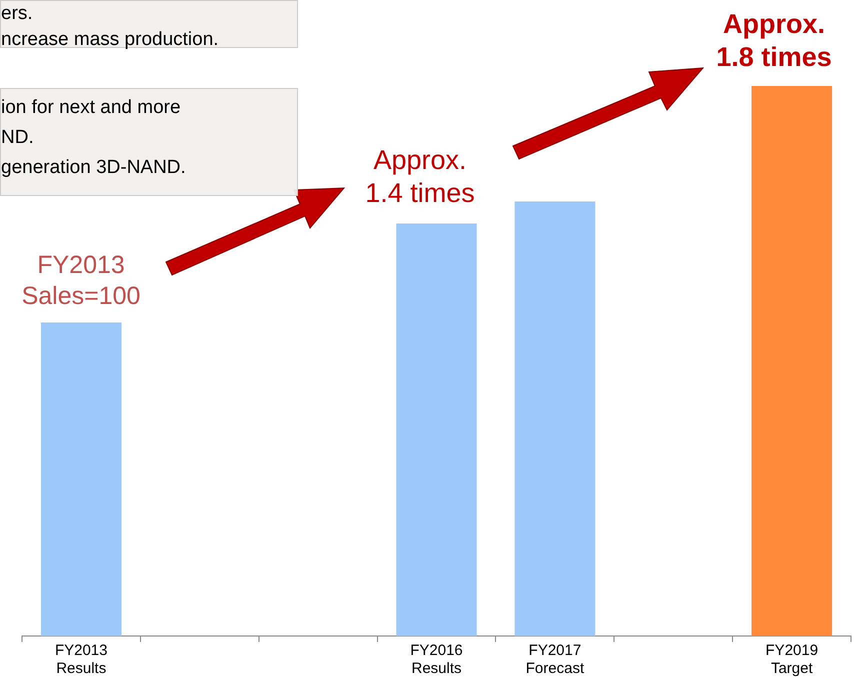 The image size is (858, 678). I want to click on x-tick-label: FY2016 Results, so click(436, 660).